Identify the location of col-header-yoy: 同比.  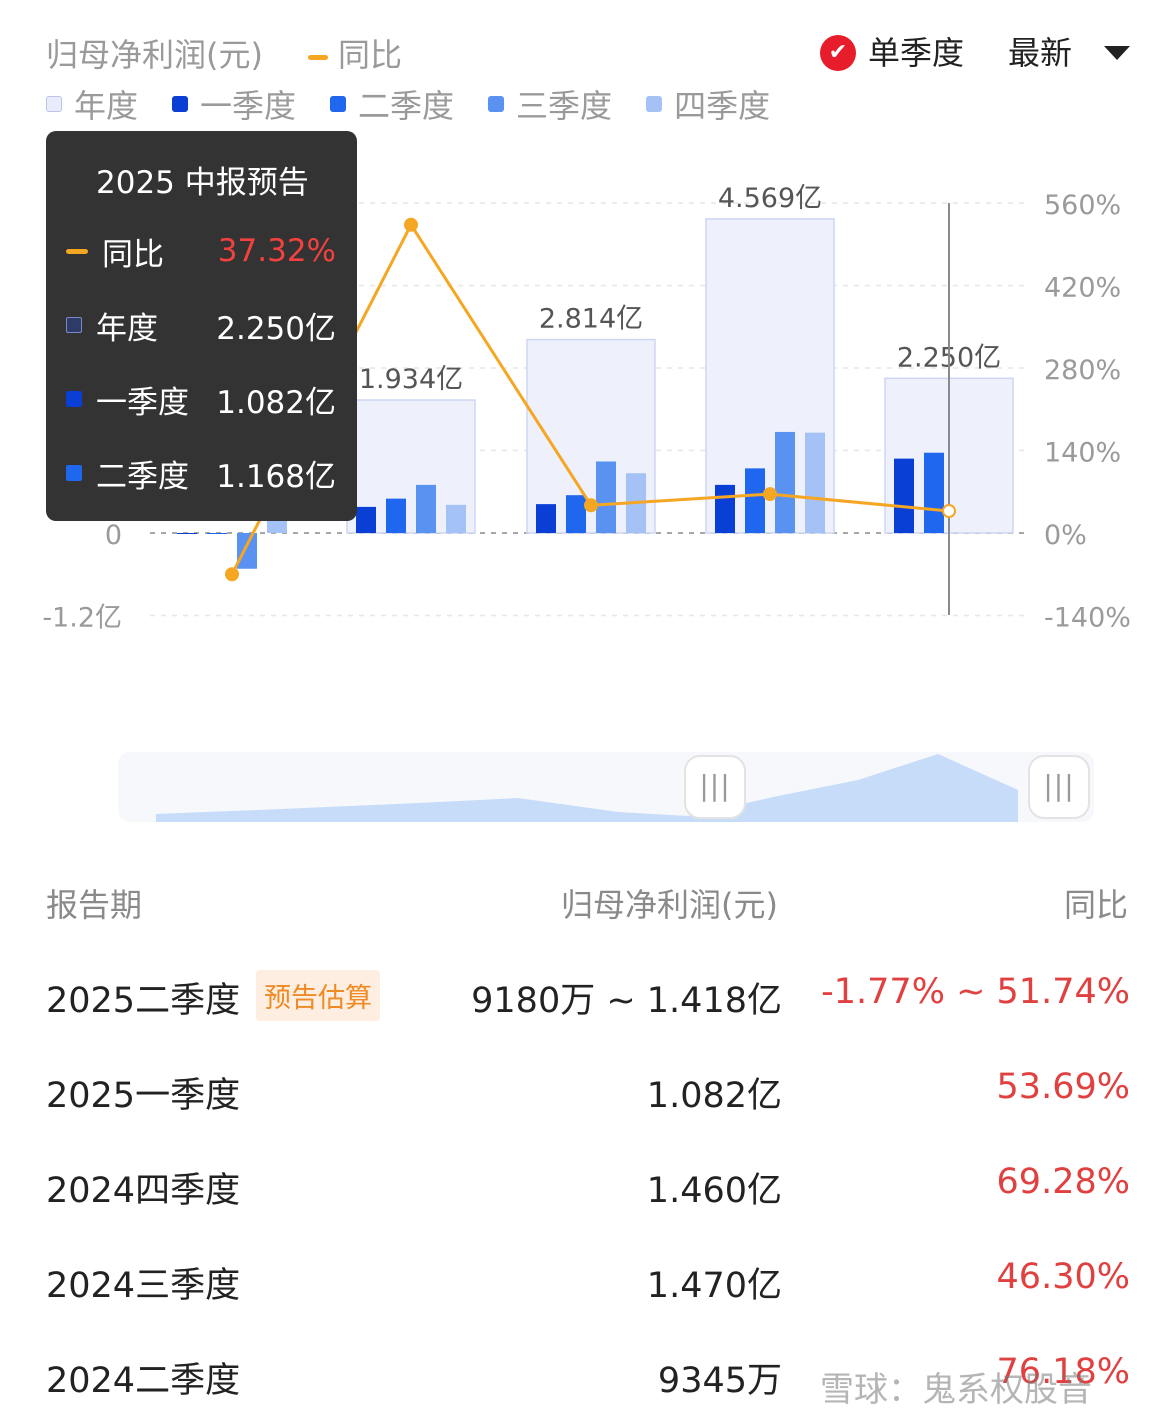
(1095, 905).